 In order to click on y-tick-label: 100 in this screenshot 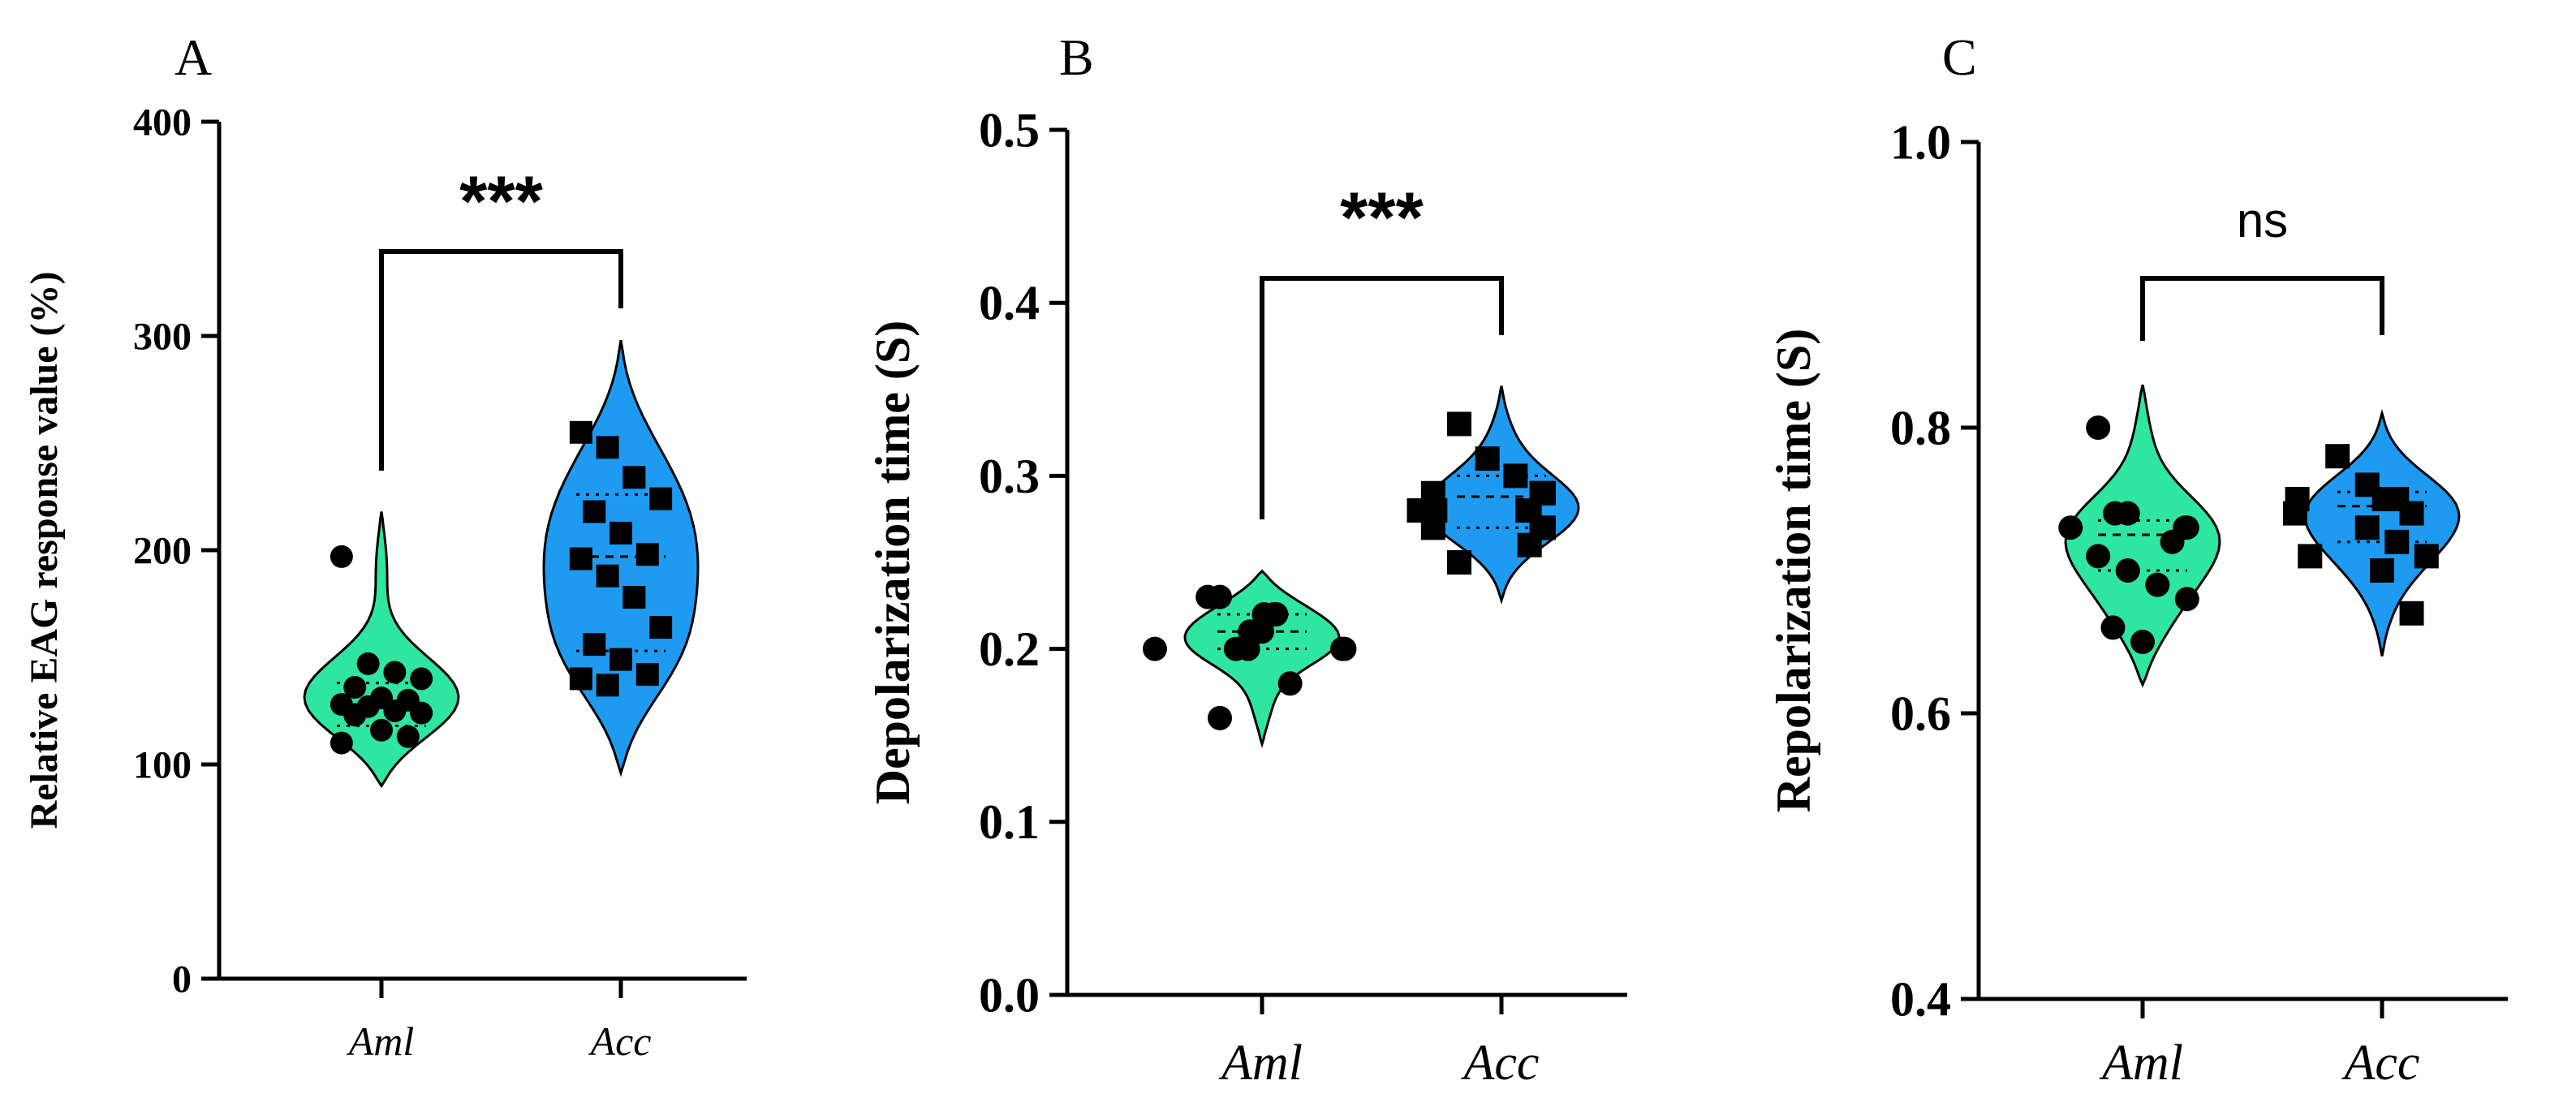, I will do `click(163, 764)`.